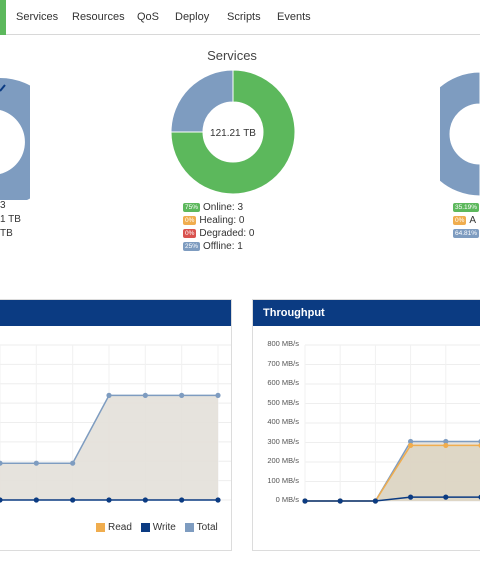 This screenshot has width=480, height=572. What do you see at coordinates (391, 424) in the screenshot?
I see `throughput-area-chart` at bounding box center [391, 424].